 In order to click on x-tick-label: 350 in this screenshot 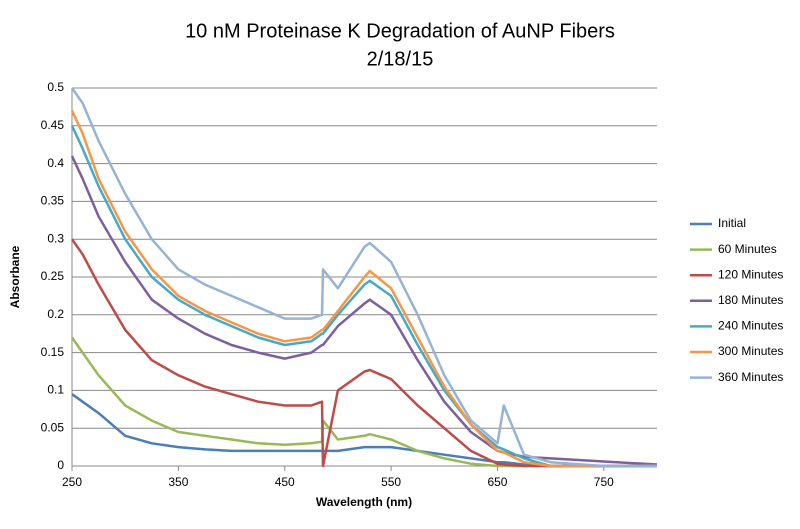, I will do `click(178, 482)`.